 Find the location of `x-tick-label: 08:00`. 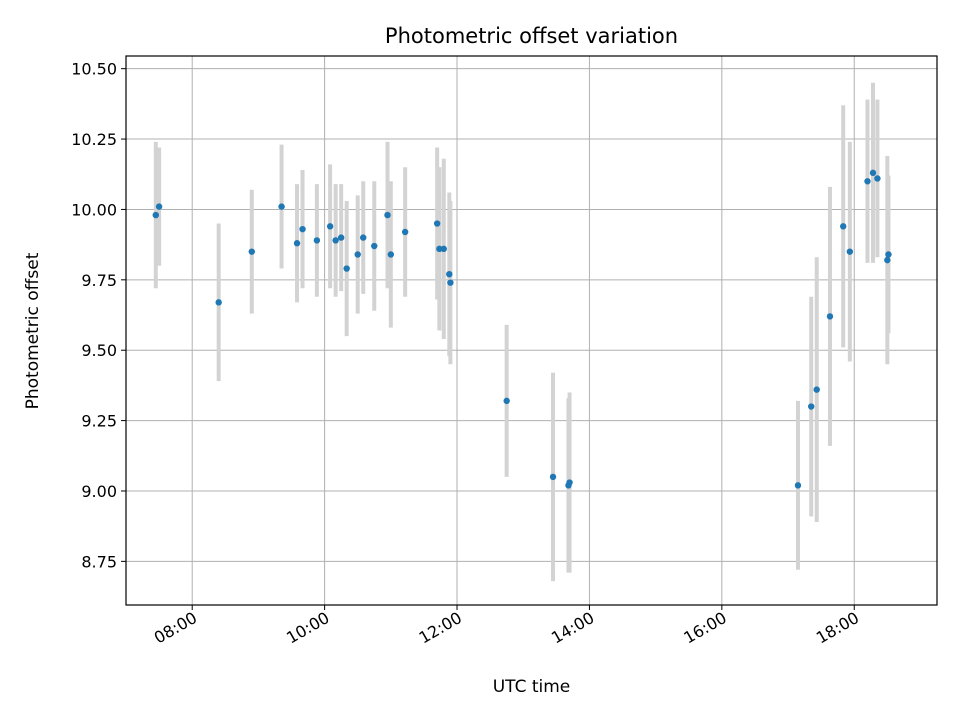

x-tick-label: 08:00 is located at coordinates (175, 628).